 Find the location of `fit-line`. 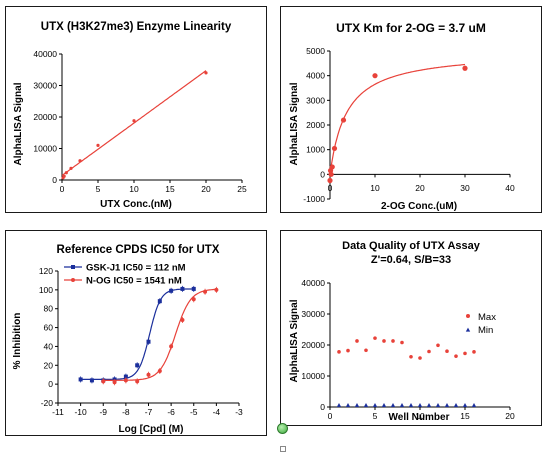

fit-line is located at coordinates (134, 123).